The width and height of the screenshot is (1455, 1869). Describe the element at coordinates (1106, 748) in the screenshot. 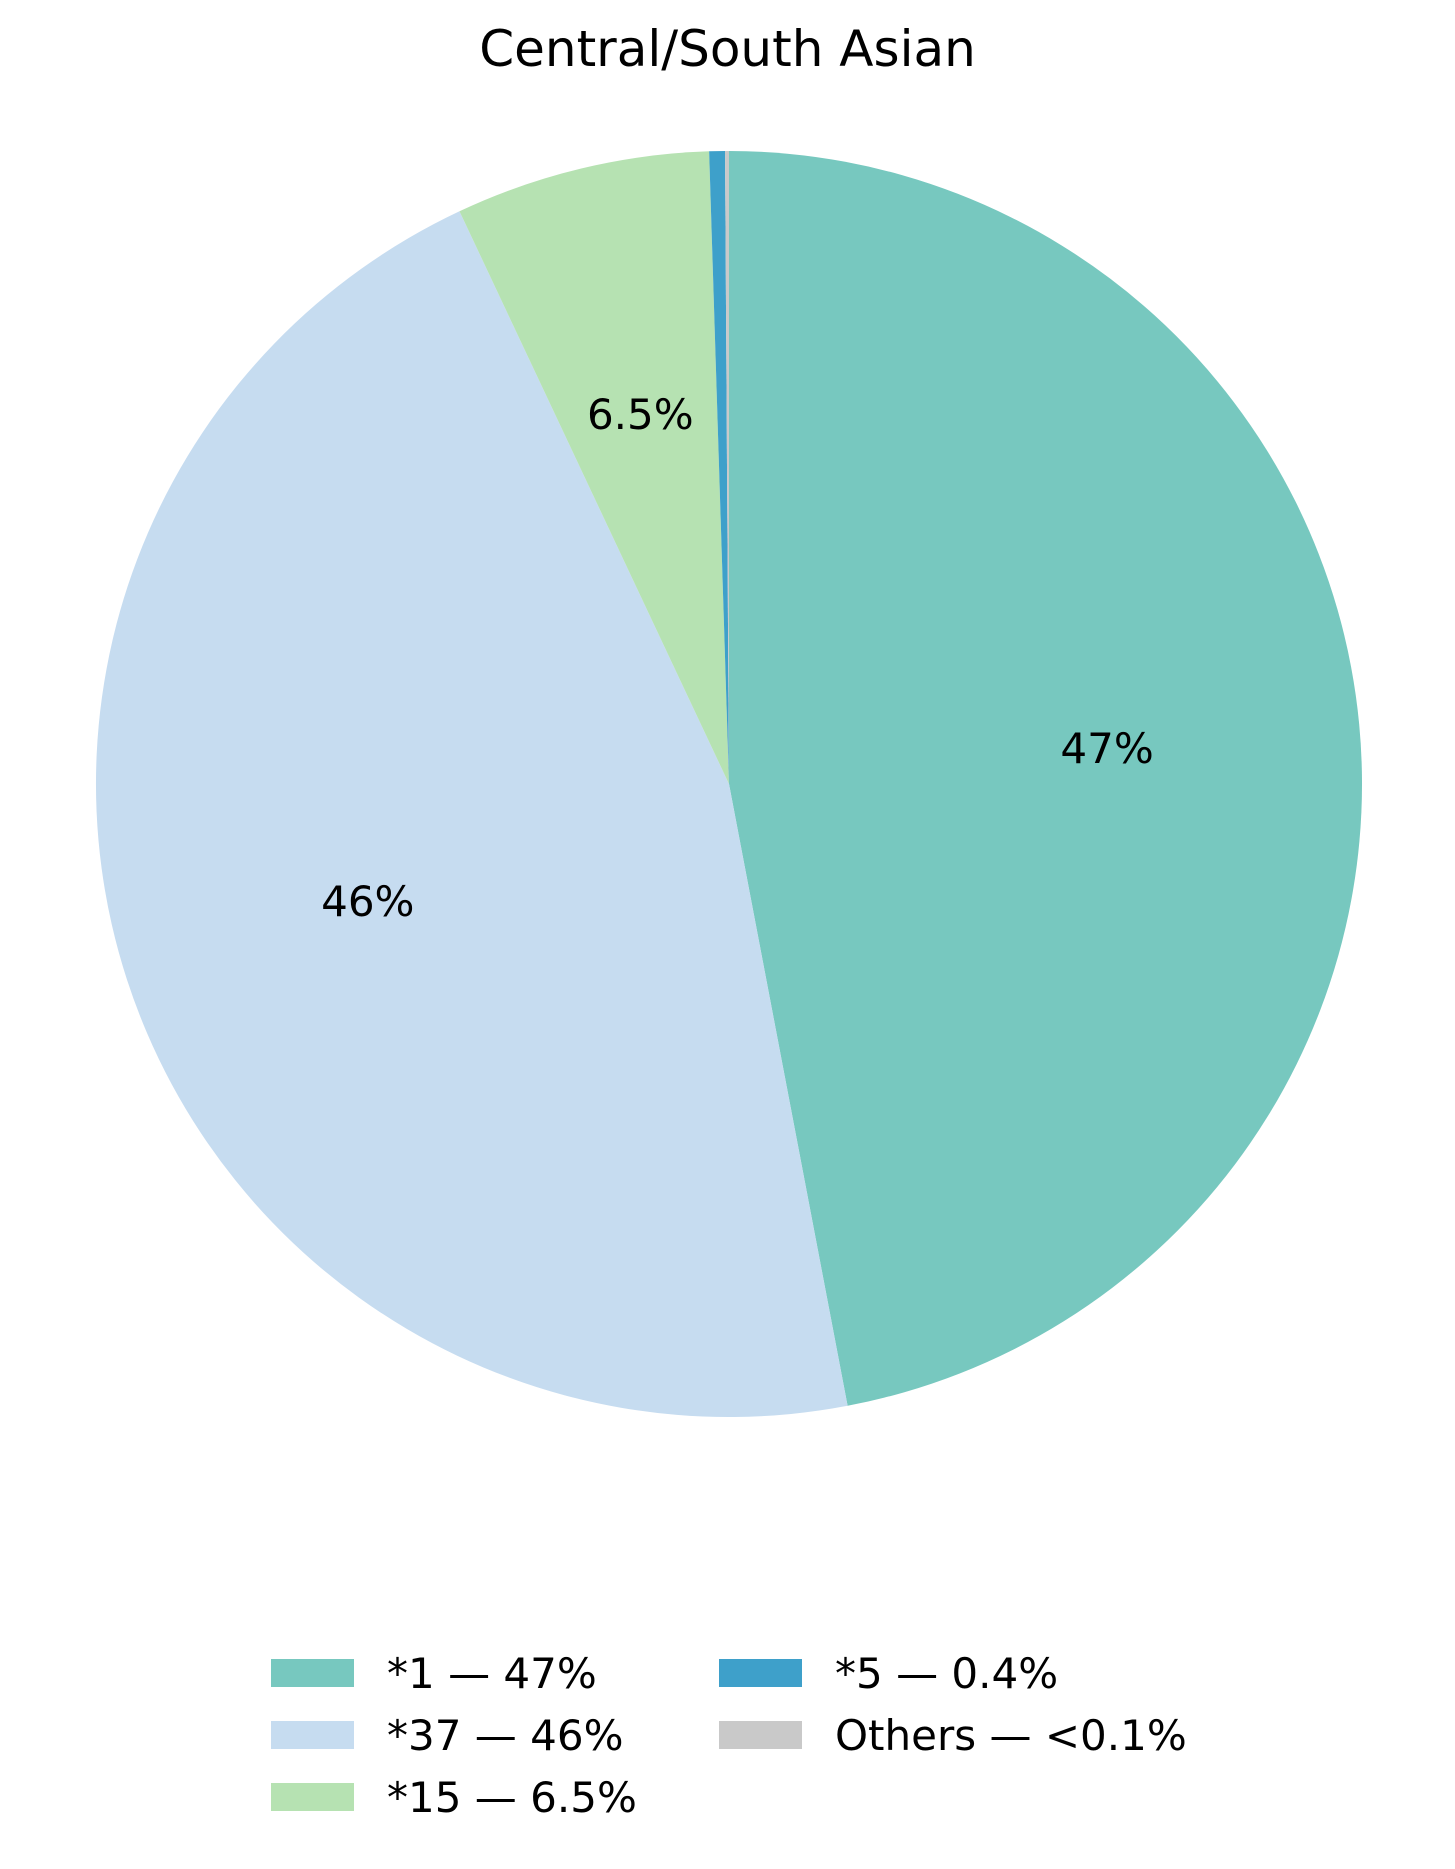

I see `slice-percent-label-1: 47%` at that location.